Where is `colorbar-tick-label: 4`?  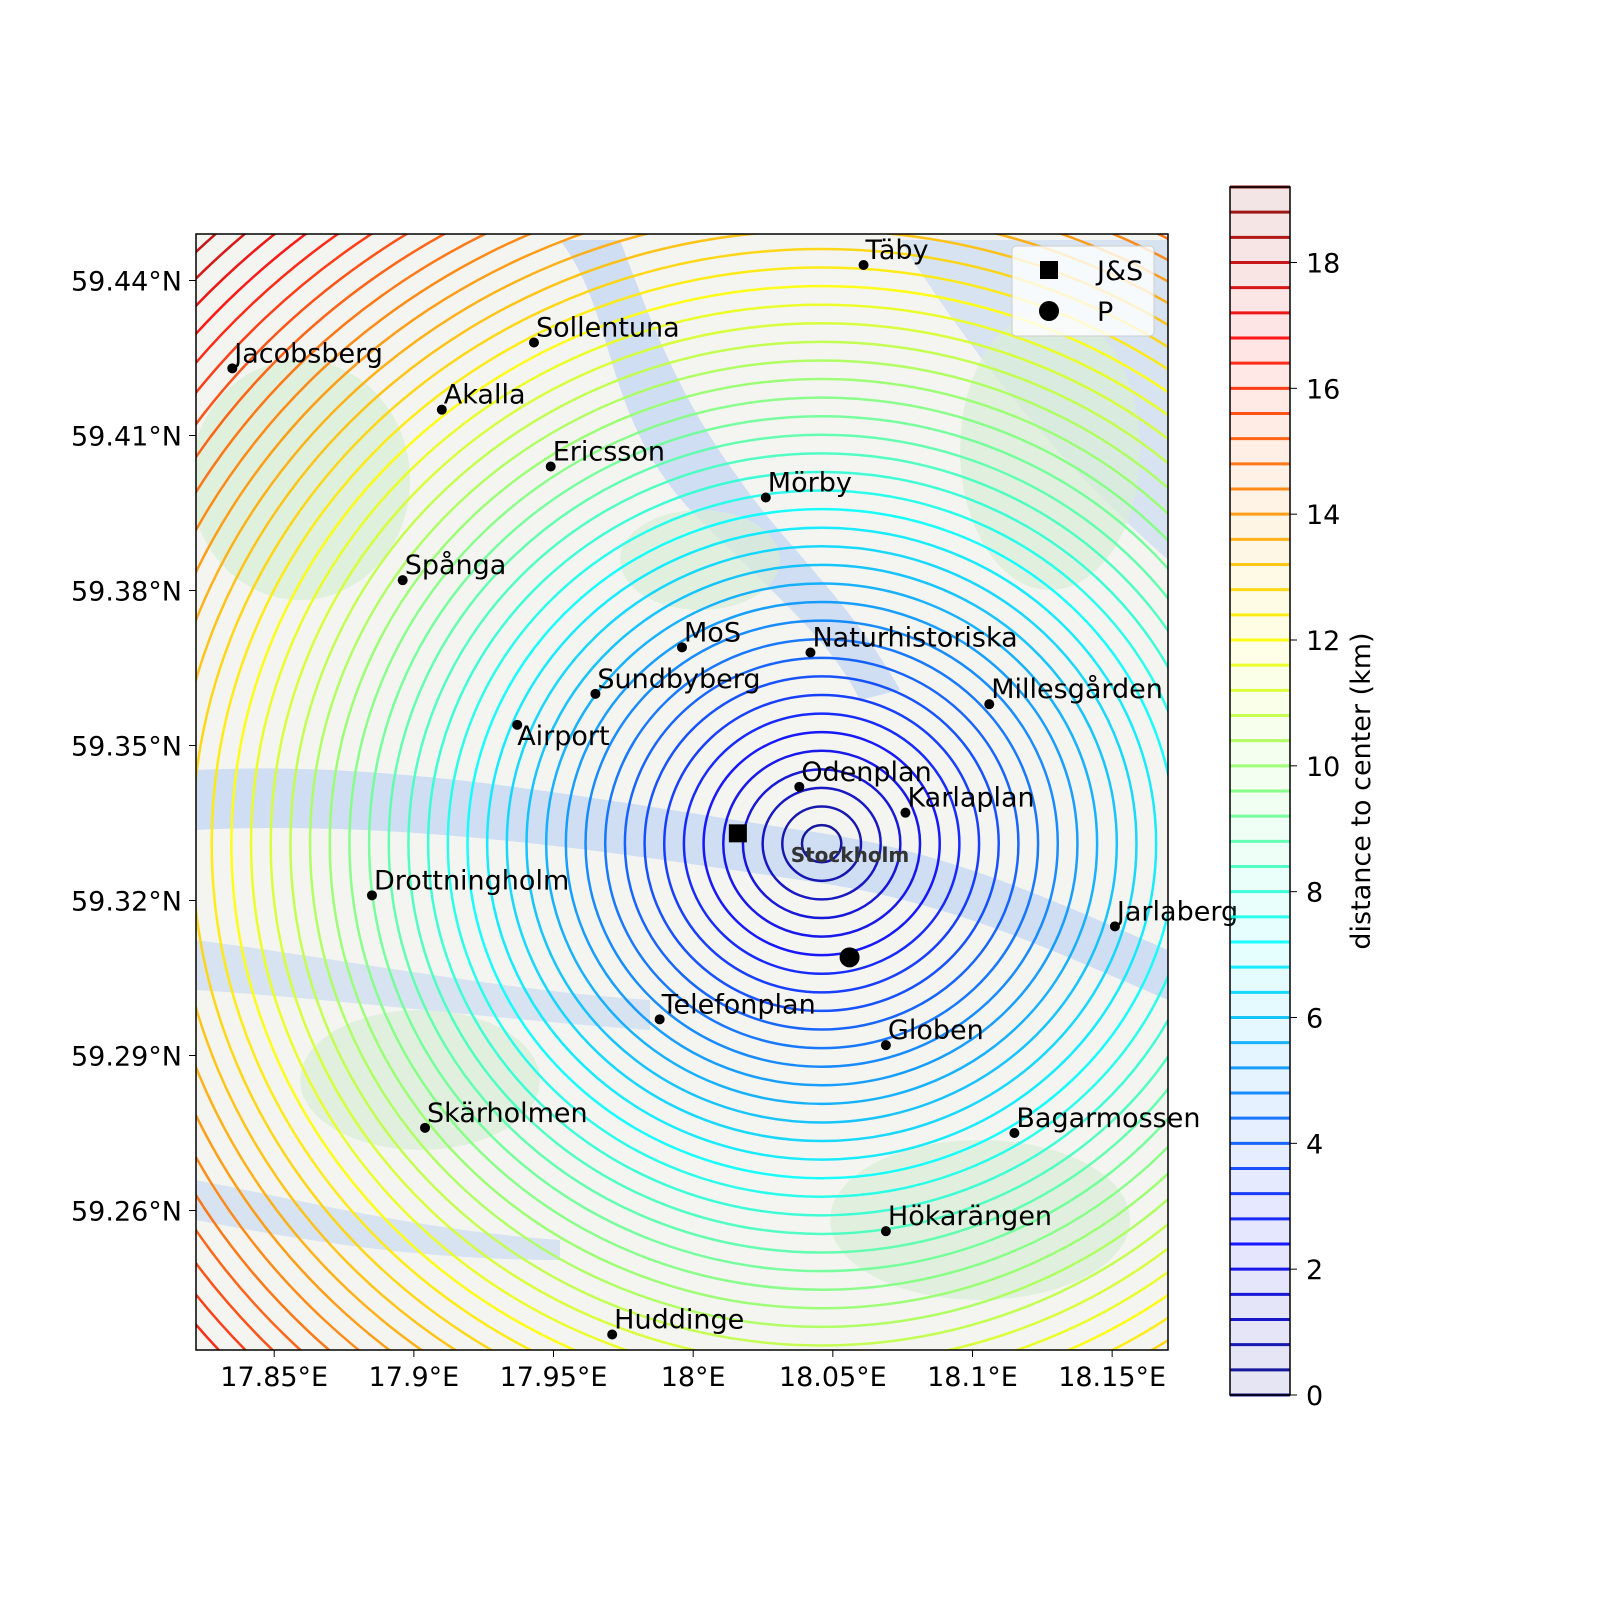 colorbar-tick-label: 4 is located at coordinates (1314, 1144).